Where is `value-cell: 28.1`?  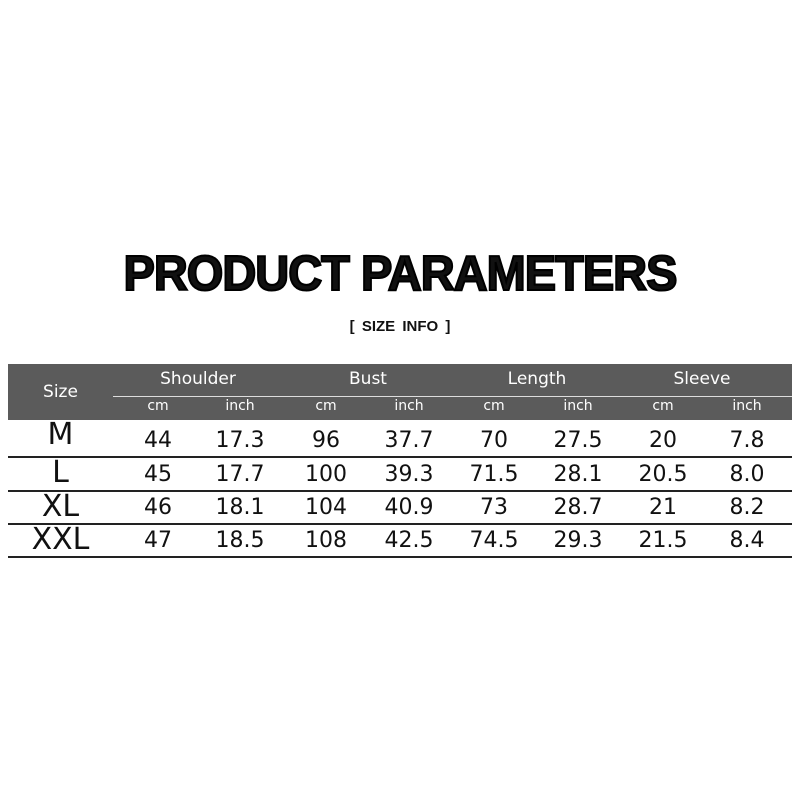 value-cell: 28.1 is located at coordinates (578, 474).